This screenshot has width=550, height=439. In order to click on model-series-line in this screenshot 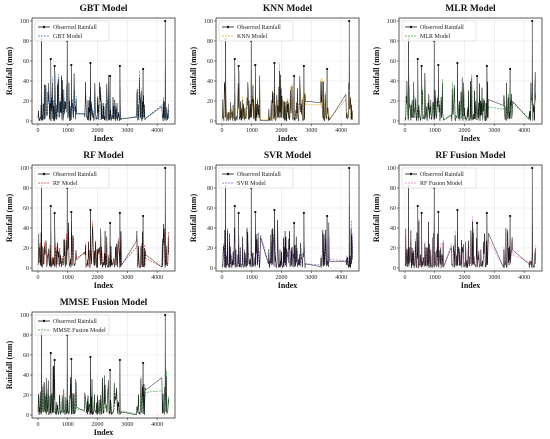, I will do `click(287, 236)`.